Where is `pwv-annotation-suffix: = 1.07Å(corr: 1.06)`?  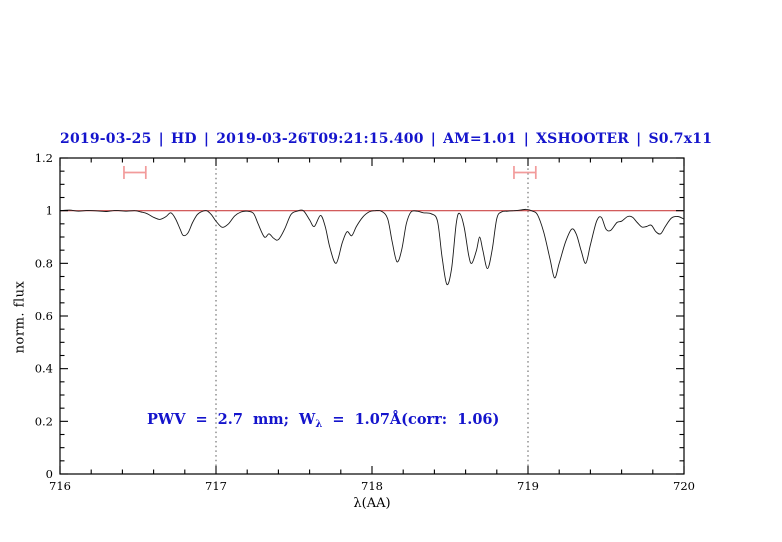
pwv-annotation-suffix: = 1.07Å(corr: 1.06) is located at coordinates (411, 419).